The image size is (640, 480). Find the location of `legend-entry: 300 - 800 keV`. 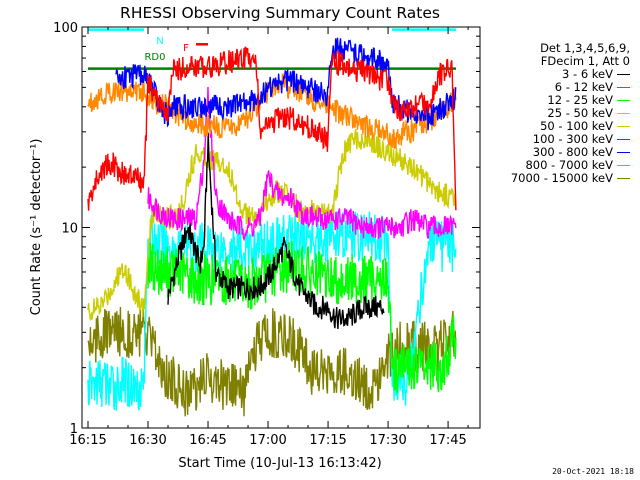

legend-entry: 300 - 800 keV is located at coordinates (545, 152).